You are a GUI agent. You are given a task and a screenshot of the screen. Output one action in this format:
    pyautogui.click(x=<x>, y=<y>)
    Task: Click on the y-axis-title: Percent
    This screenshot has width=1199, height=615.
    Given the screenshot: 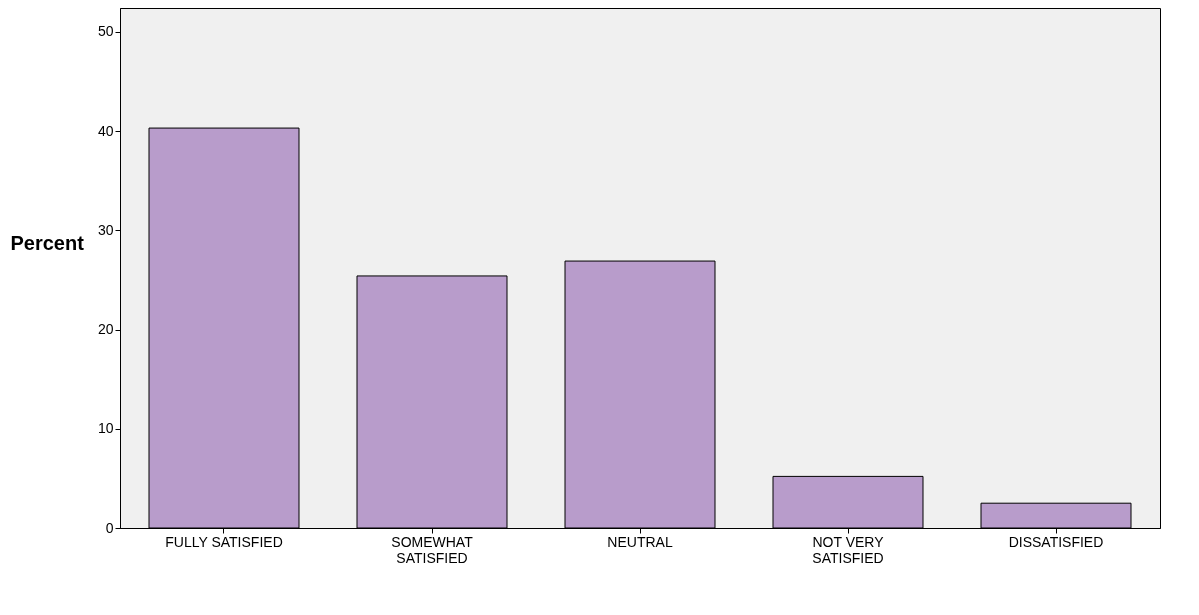 What is the action you would take?
    pyautogui.click(x=47, y=242)
    